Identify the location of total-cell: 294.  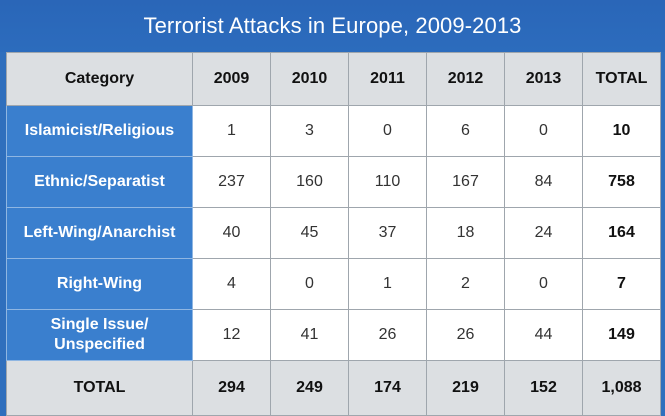
(231, 388).